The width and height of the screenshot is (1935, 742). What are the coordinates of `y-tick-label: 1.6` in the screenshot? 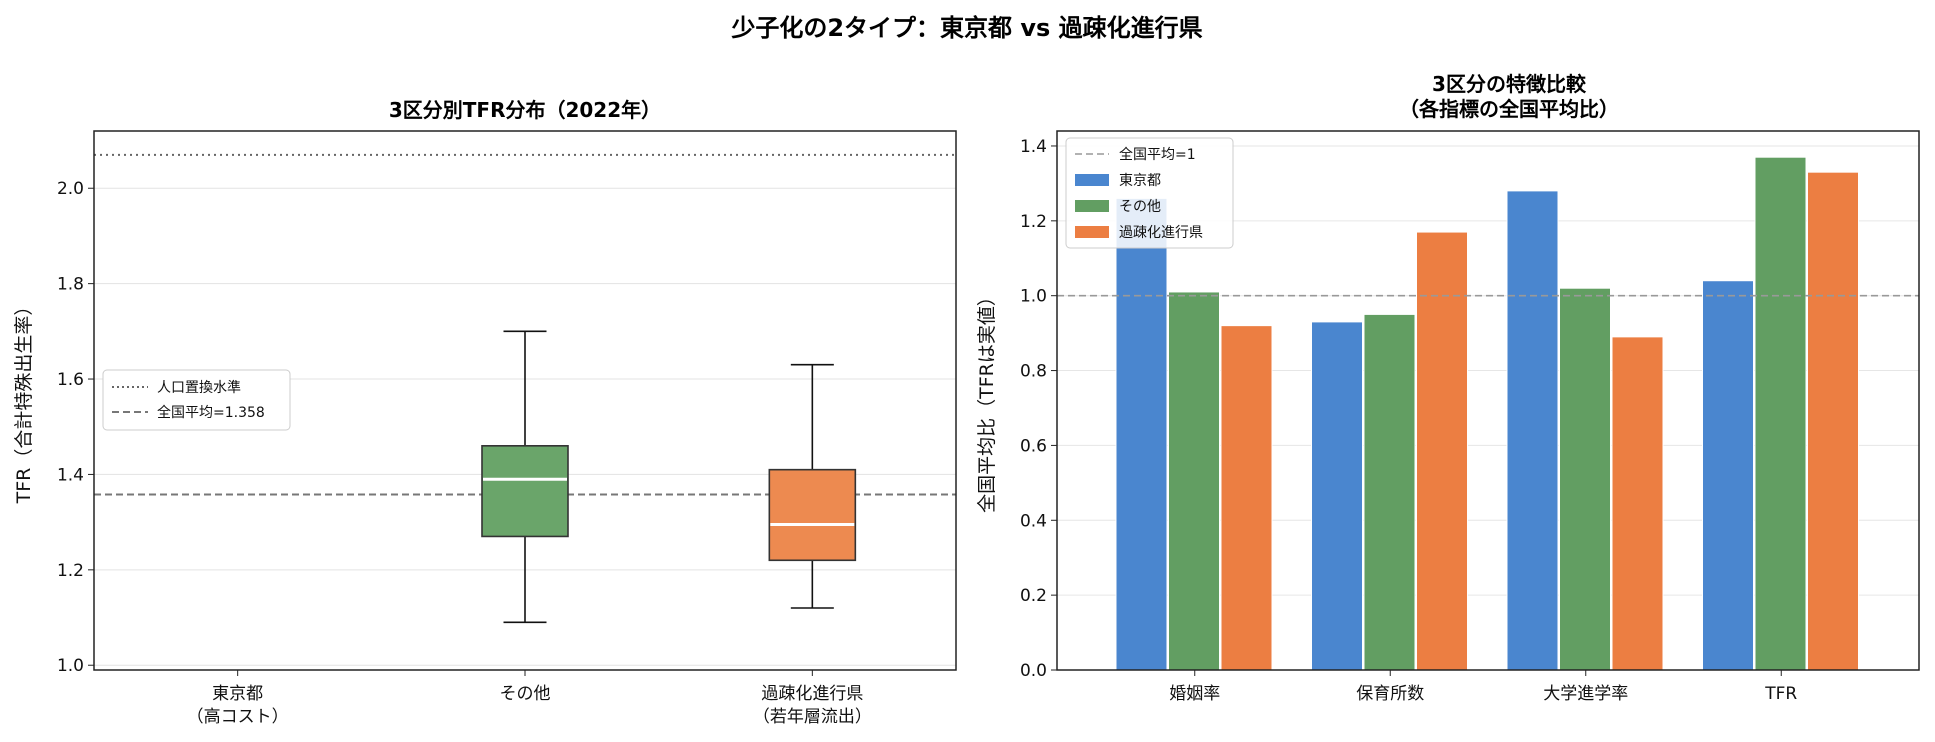 It's located at (70, 380).